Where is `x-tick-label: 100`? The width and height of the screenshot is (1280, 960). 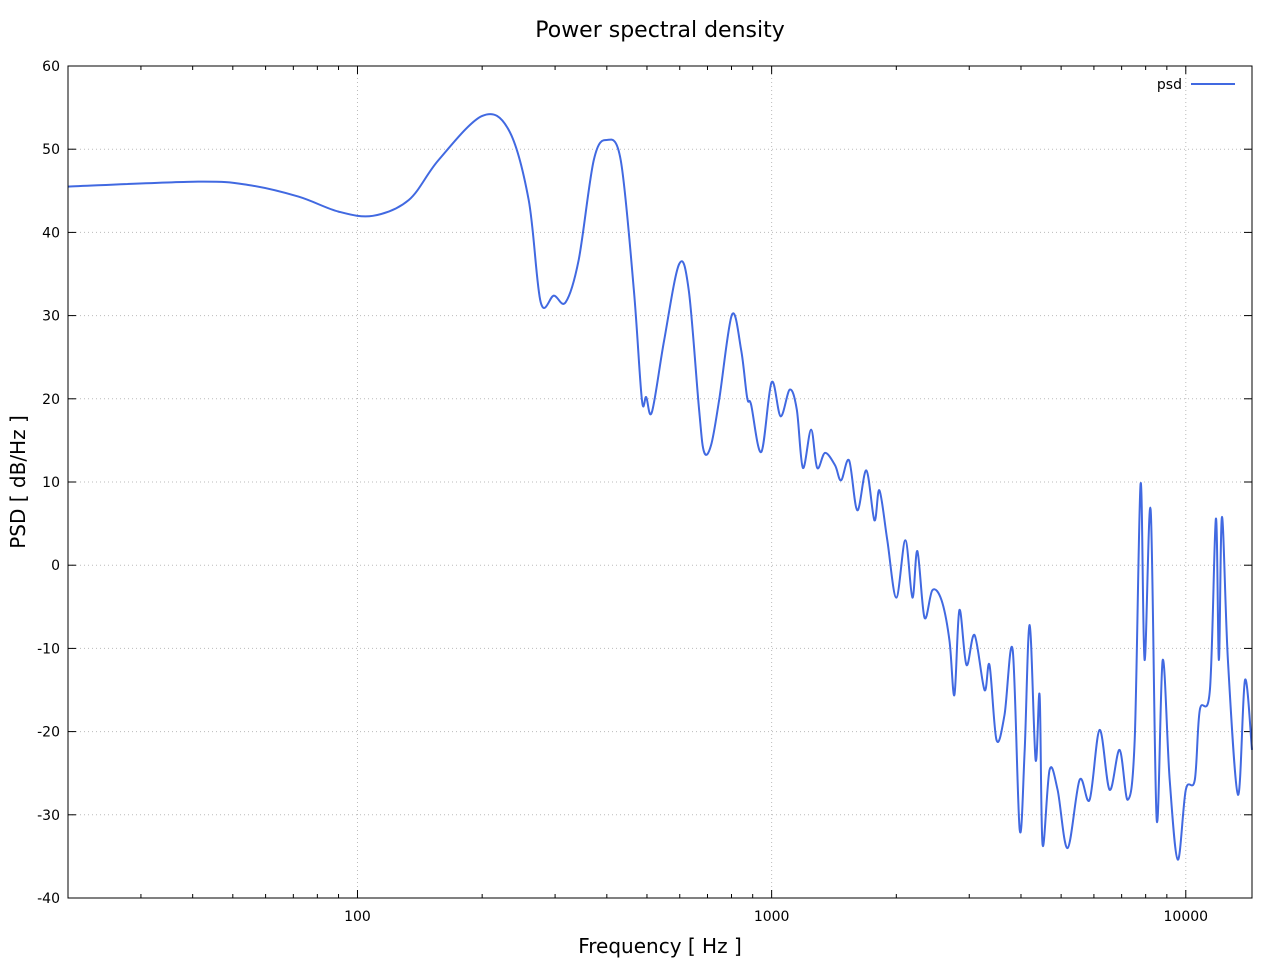 x-tick-label: 100 is located at coordinates (357, 917).